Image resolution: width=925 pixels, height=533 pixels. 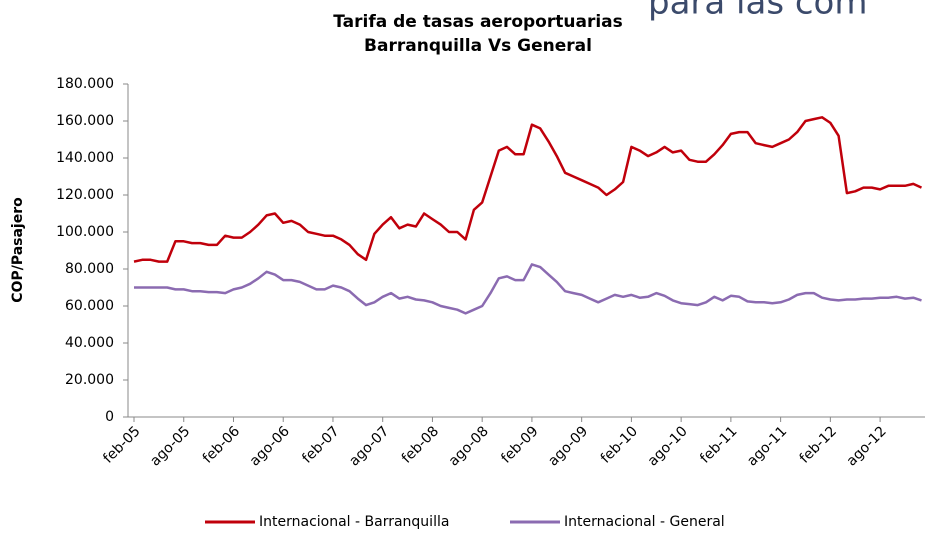 What do you see at coordinates (528, 289) in the screenshot?
I see `series-line` at bounding box center [528, 289].